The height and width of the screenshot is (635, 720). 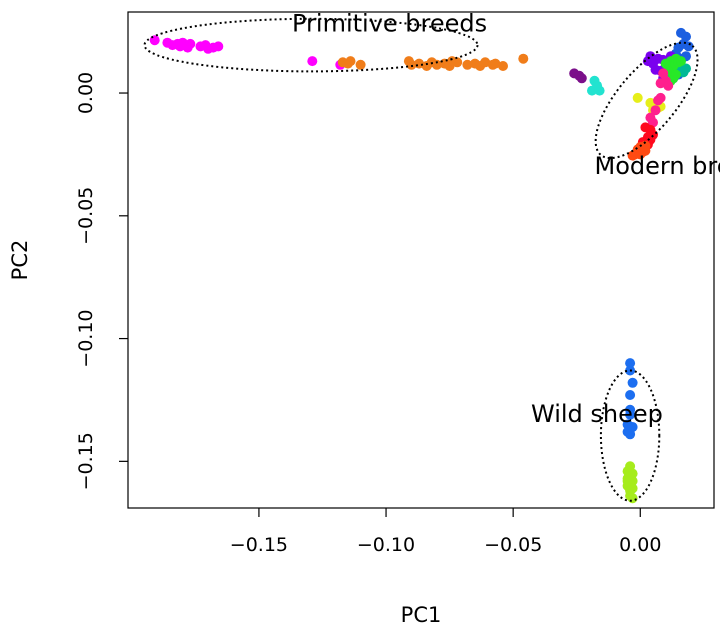 I want to click on x-tick-label: −0.10, so click(x=386, y=545).